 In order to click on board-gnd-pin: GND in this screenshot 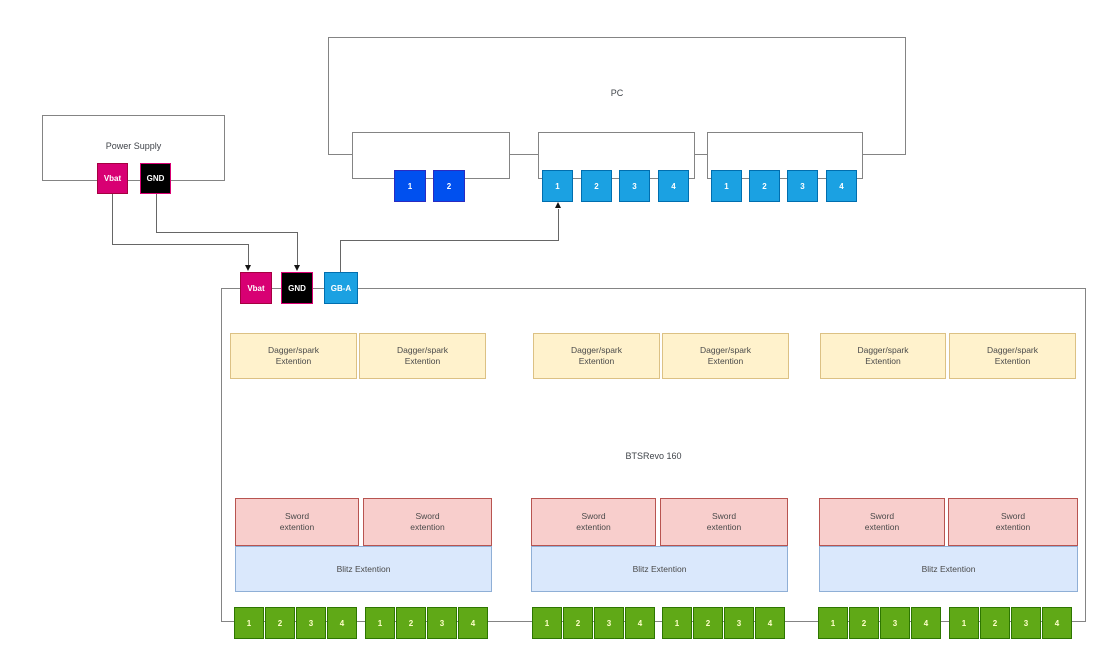, I will do `click(297, 288)`.